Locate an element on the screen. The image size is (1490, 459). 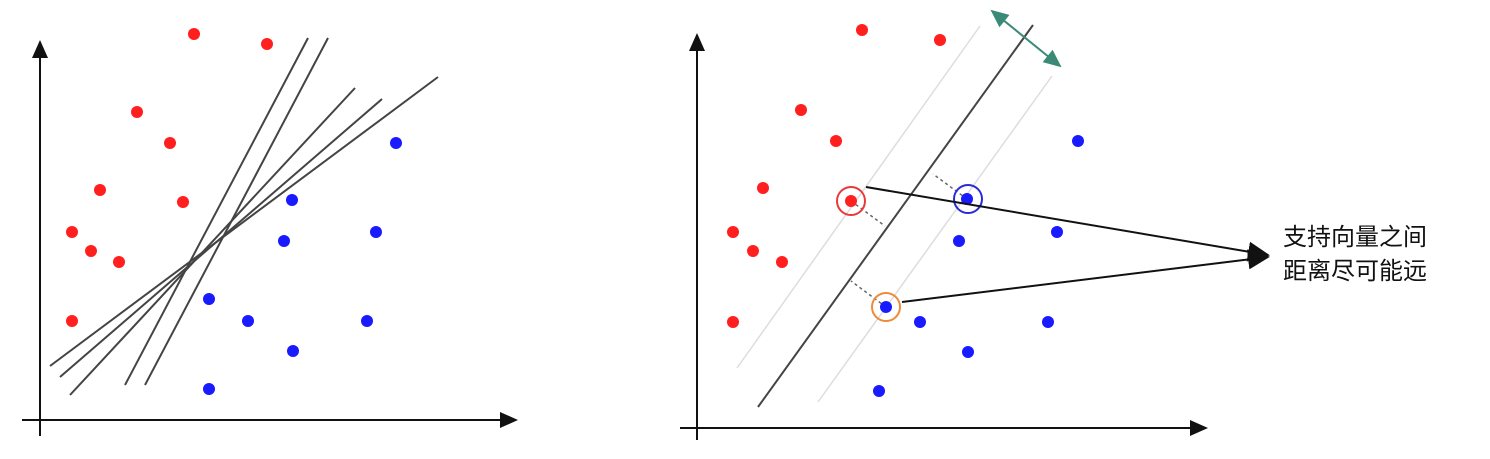
distance-orange-sv is located at coordinates (868, 294).